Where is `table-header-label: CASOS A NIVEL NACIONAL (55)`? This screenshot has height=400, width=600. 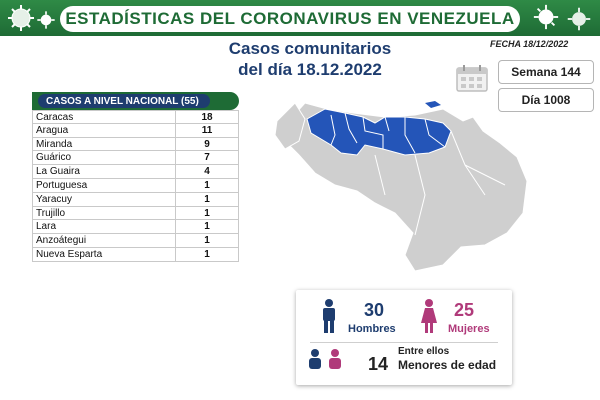
table-header-label: CASOS A NIVEL NACIONAL (55) is located at coordinates (124, 101).